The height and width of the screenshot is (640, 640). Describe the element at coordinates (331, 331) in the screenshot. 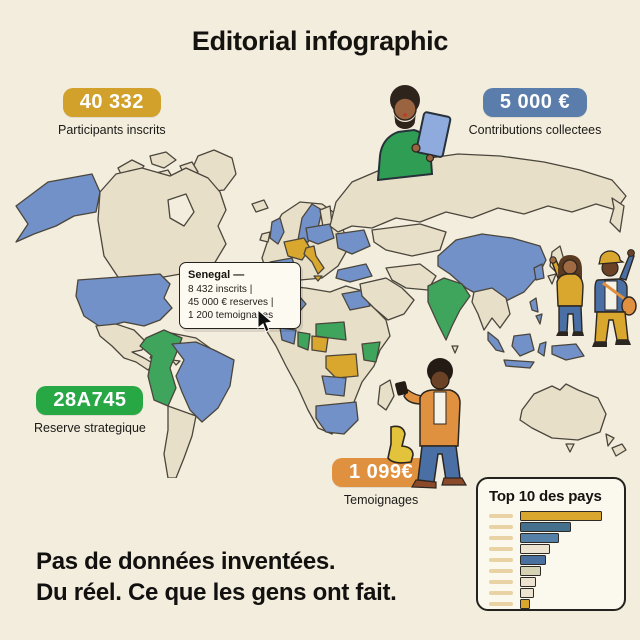

I see `country-sahel` at that location.